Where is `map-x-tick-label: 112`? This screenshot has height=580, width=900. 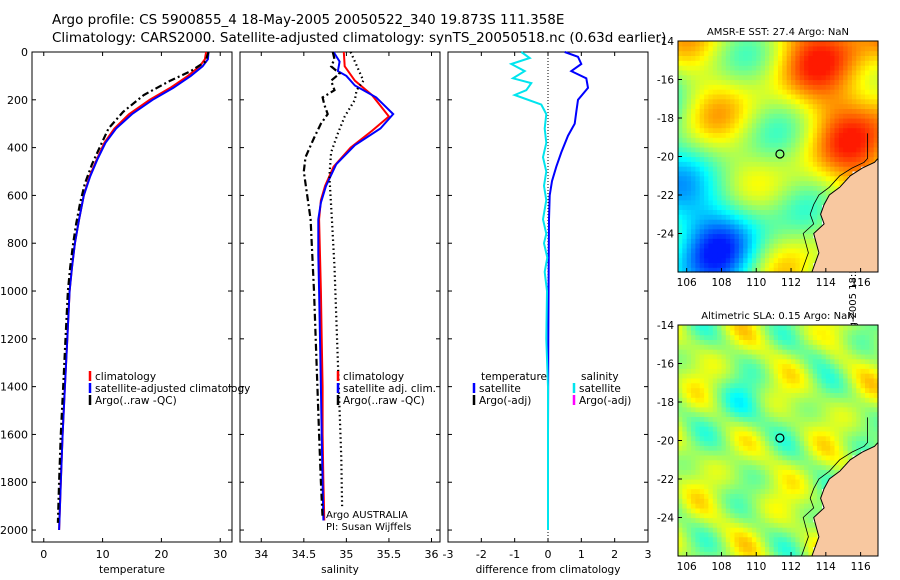
map-x-tick-label: 112 is located at coordinates (791, 567).